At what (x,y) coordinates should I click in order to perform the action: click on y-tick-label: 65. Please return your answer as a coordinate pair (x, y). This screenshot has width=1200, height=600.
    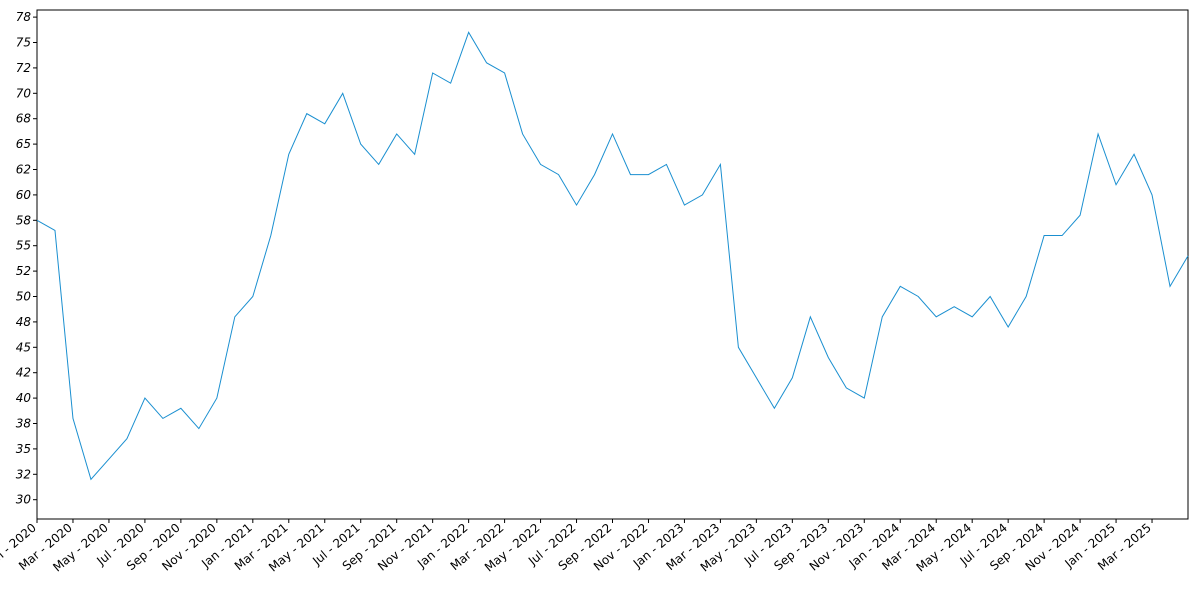
    Looking at the image, I should click on (23, 144).